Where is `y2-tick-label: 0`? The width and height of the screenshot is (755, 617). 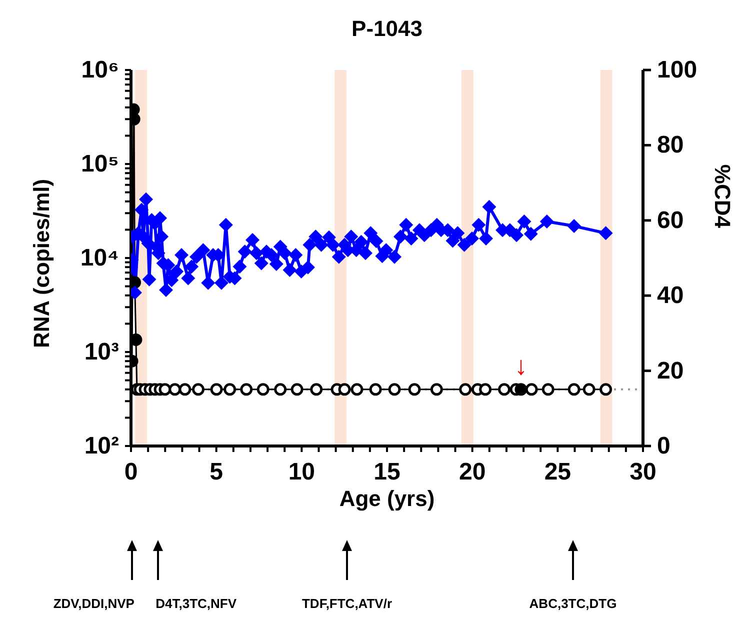 y2-tick-label: 0 is located at coordinates (663, 446).